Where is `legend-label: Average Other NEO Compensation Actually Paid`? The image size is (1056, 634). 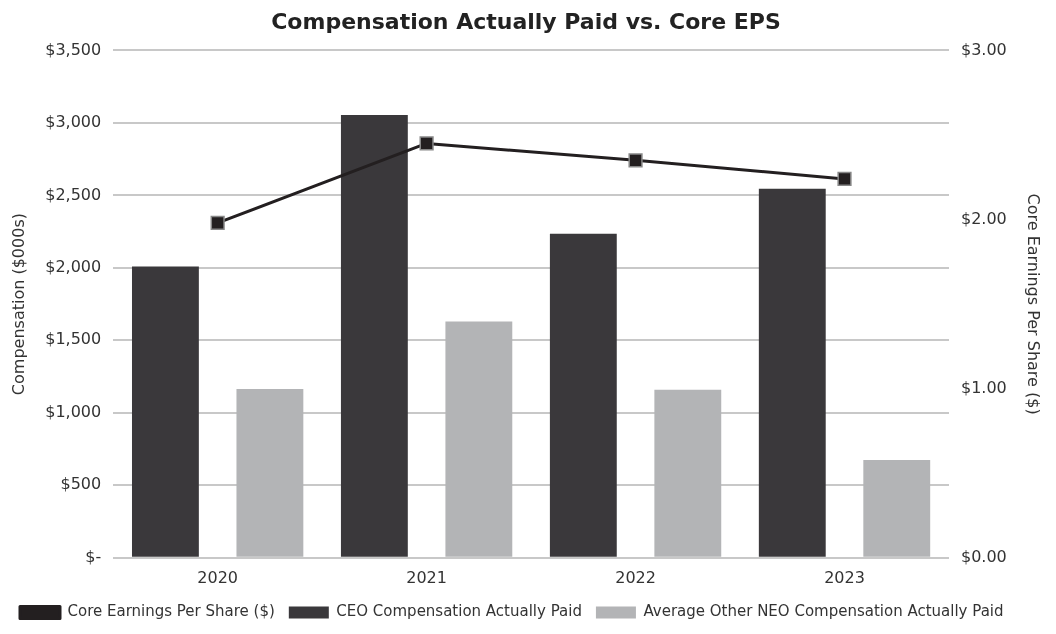 legend-label: Average Other NEO Compensation Actually Paid is located at coordinates (823, 611).